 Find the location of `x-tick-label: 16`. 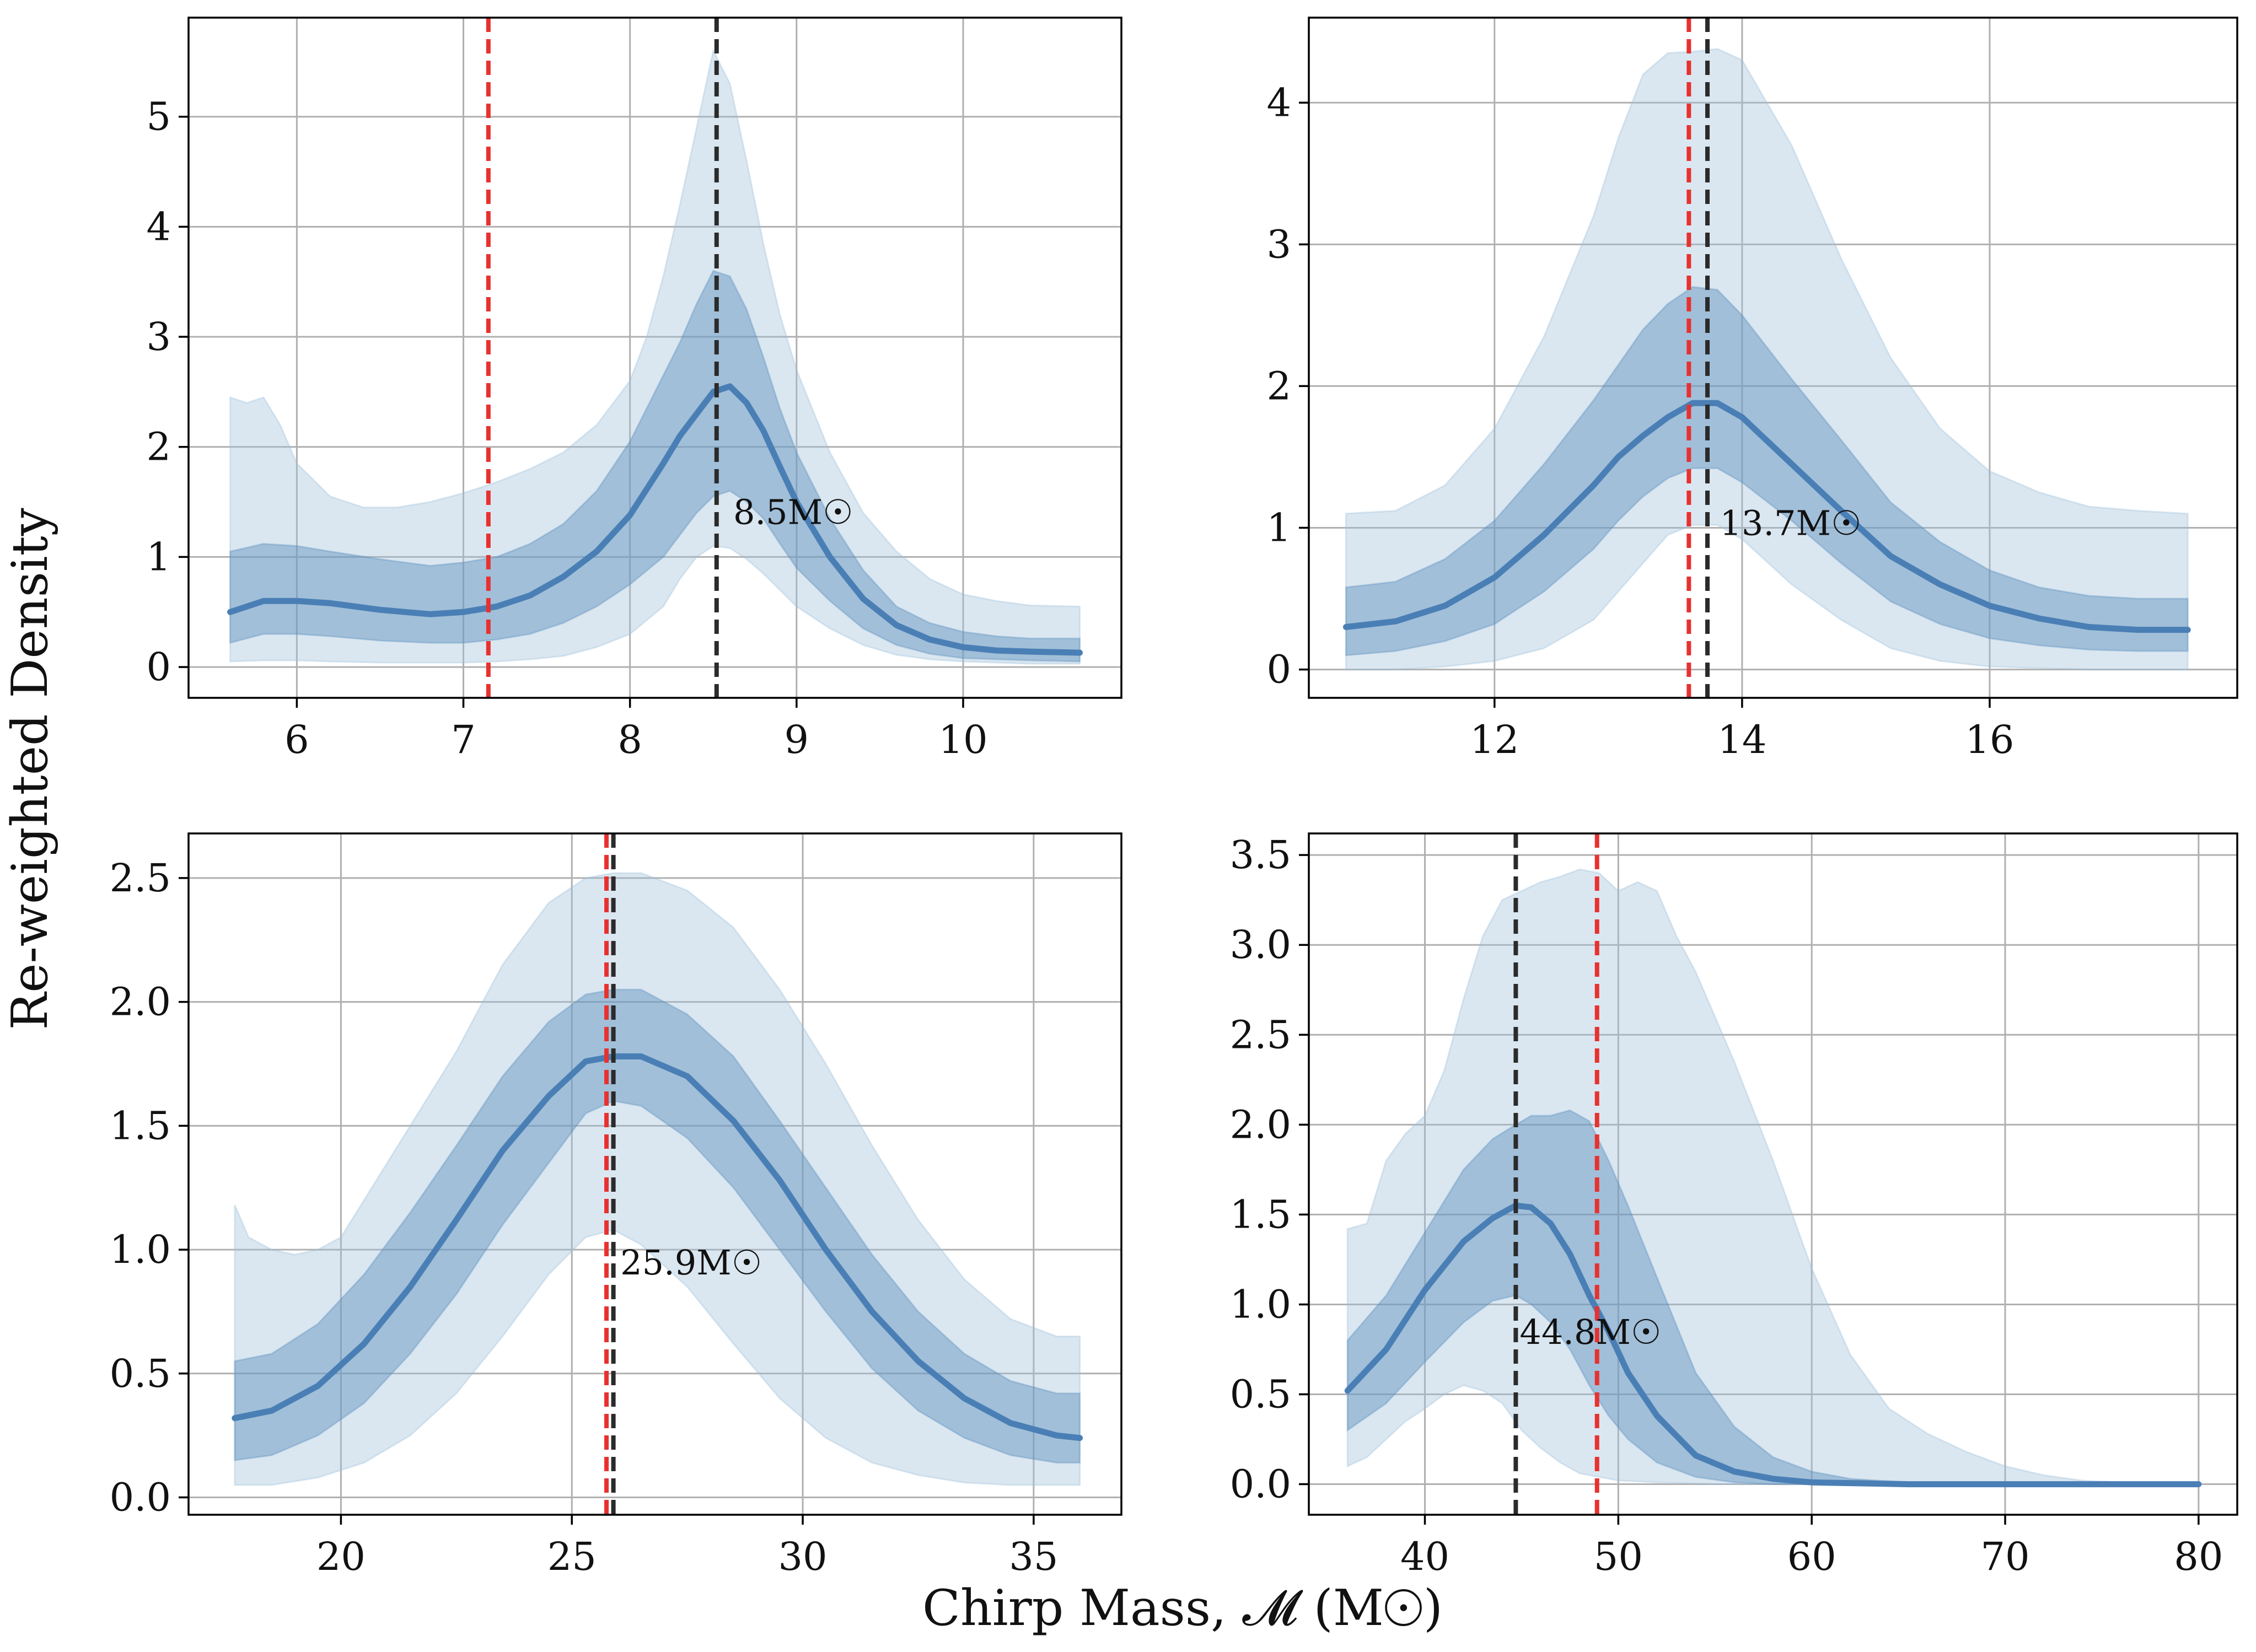

x-tick-label: 16 is located at coordinates (1989, 739).